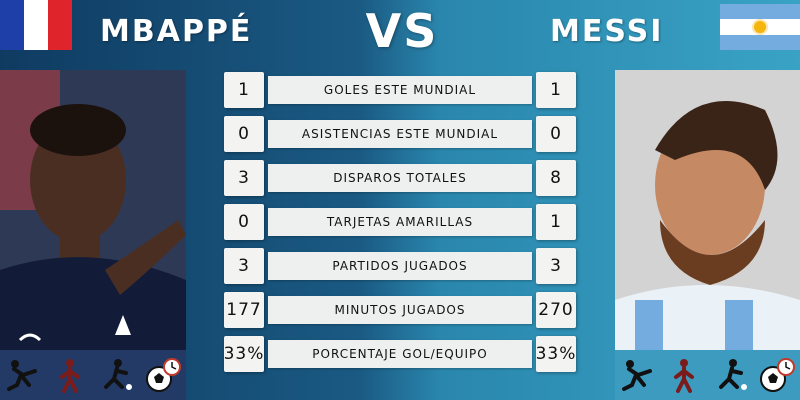 Image resolution: width=800 pixels, height=400 pixels. Describe the element at coordinates (556, 310) in the screenshot. I see `right-value: 270` at that location.